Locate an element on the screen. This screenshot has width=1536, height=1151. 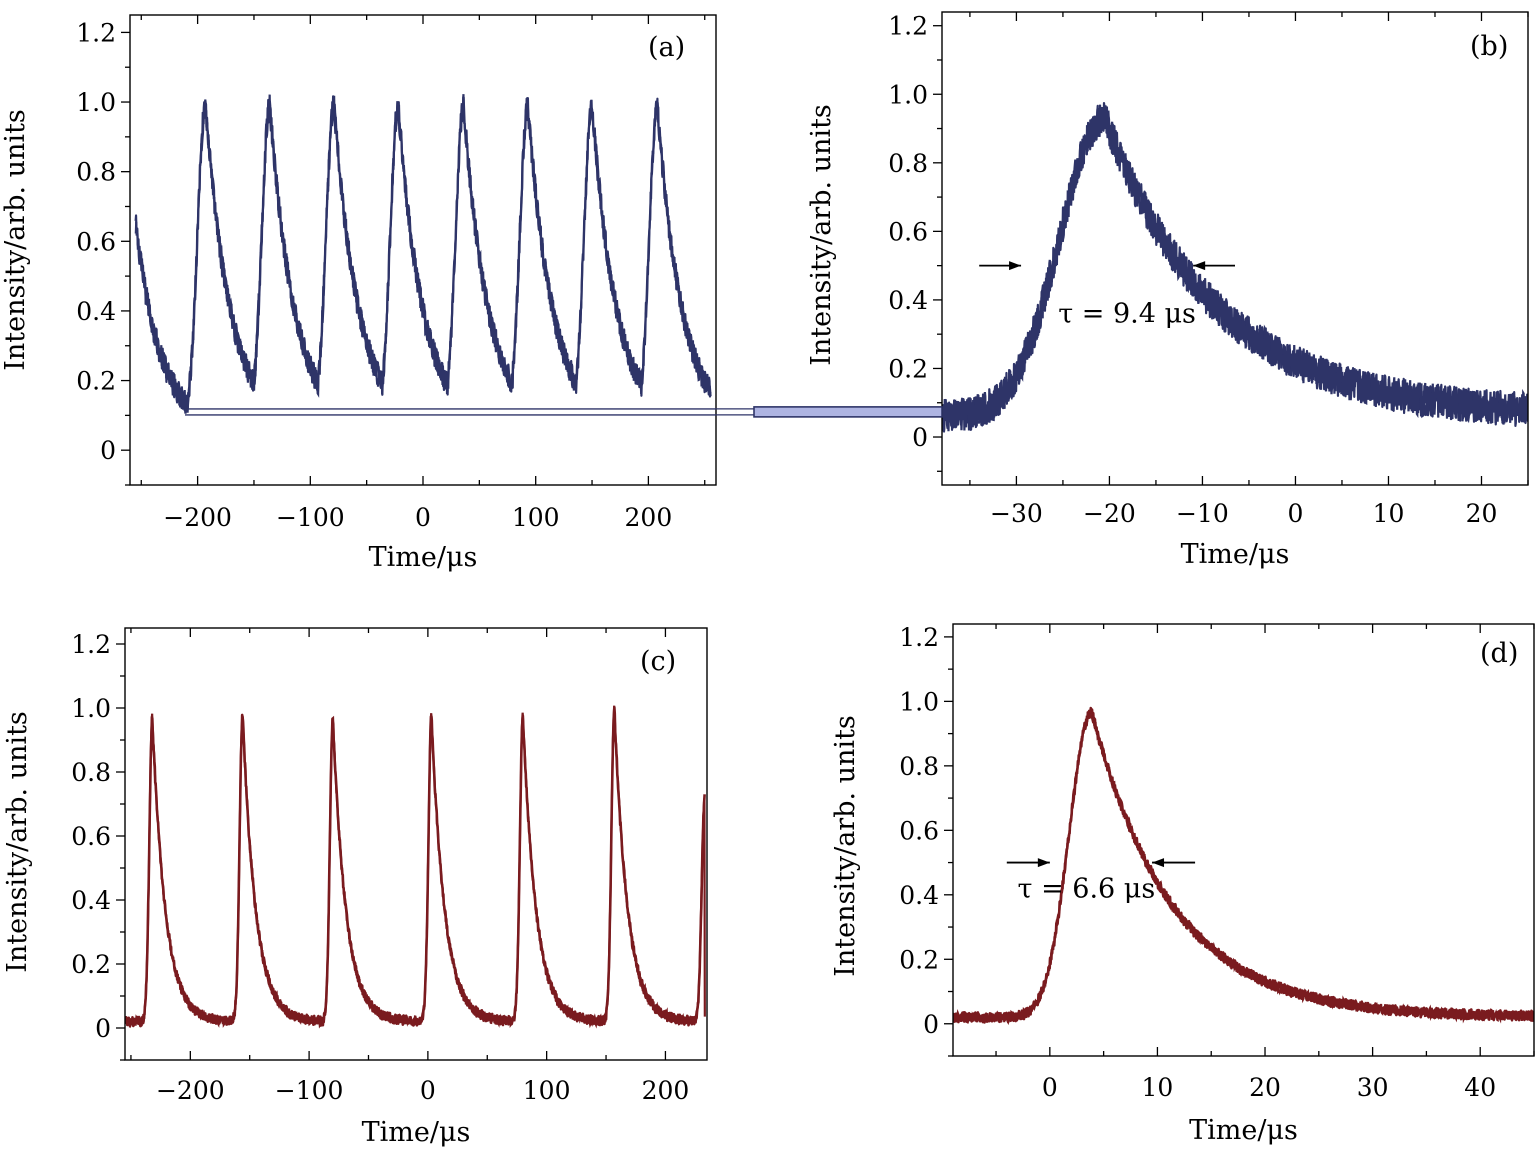
series-band-a is located at coordinates (423, 254).